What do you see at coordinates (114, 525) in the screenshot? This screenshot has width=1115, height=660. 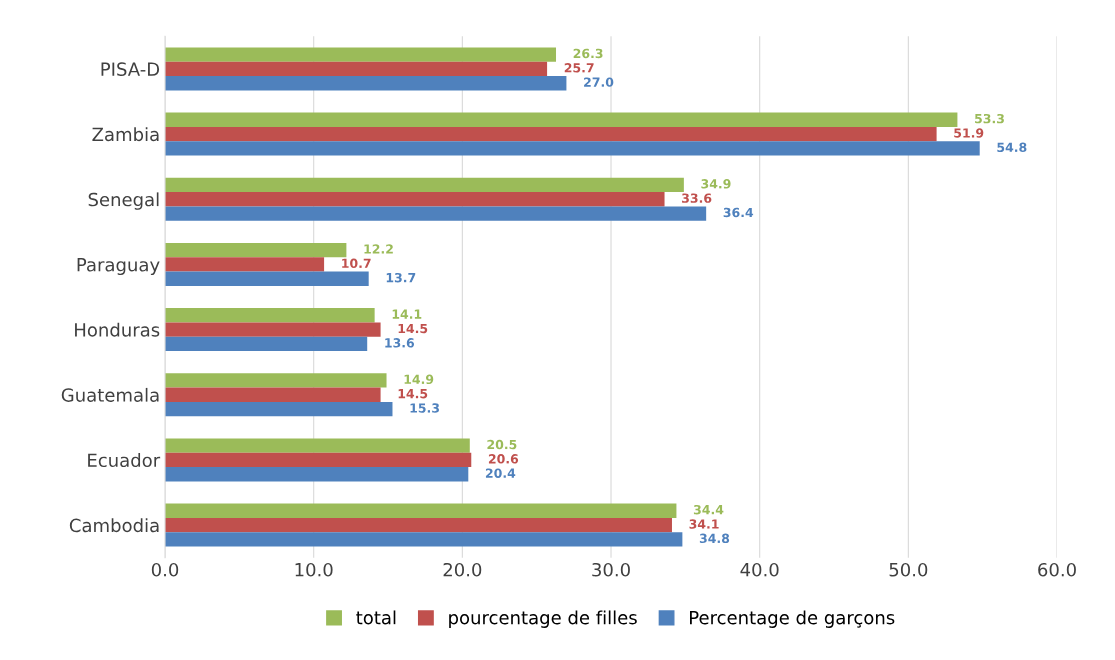 I see `y-tick-label: Cambodia` at bounding box center [114, 525].